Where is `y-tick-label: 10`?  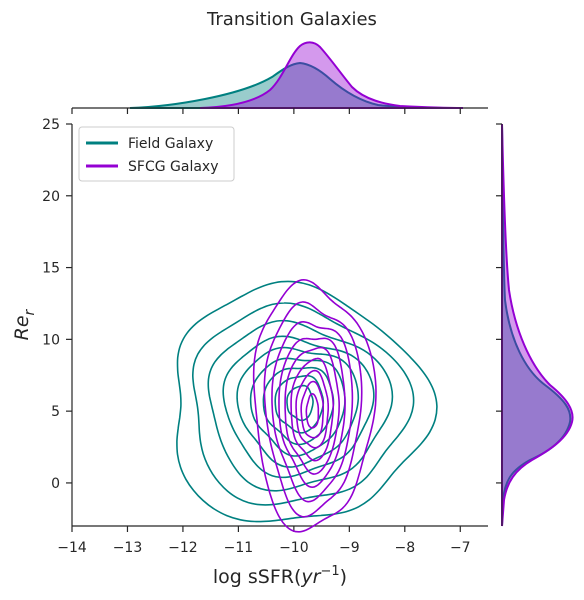
y-tick-label: 10 is located at coordinates (51, 340).